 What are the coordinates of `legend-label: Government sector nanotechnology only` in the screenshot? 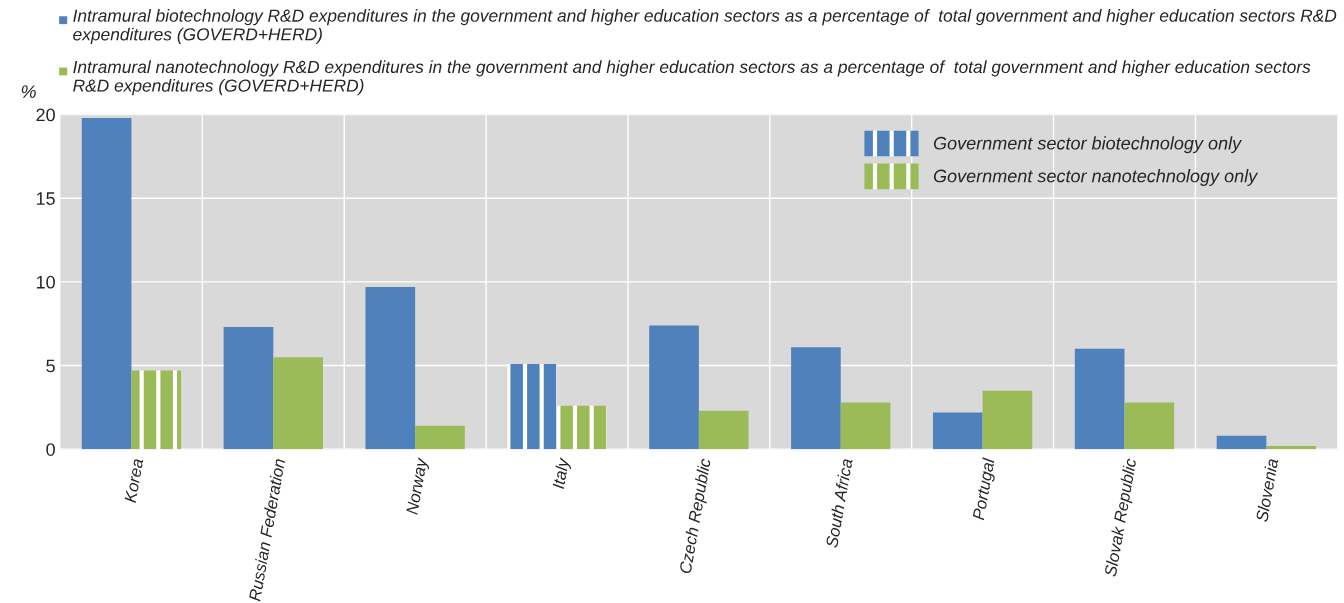 It's located at (1096, 177).